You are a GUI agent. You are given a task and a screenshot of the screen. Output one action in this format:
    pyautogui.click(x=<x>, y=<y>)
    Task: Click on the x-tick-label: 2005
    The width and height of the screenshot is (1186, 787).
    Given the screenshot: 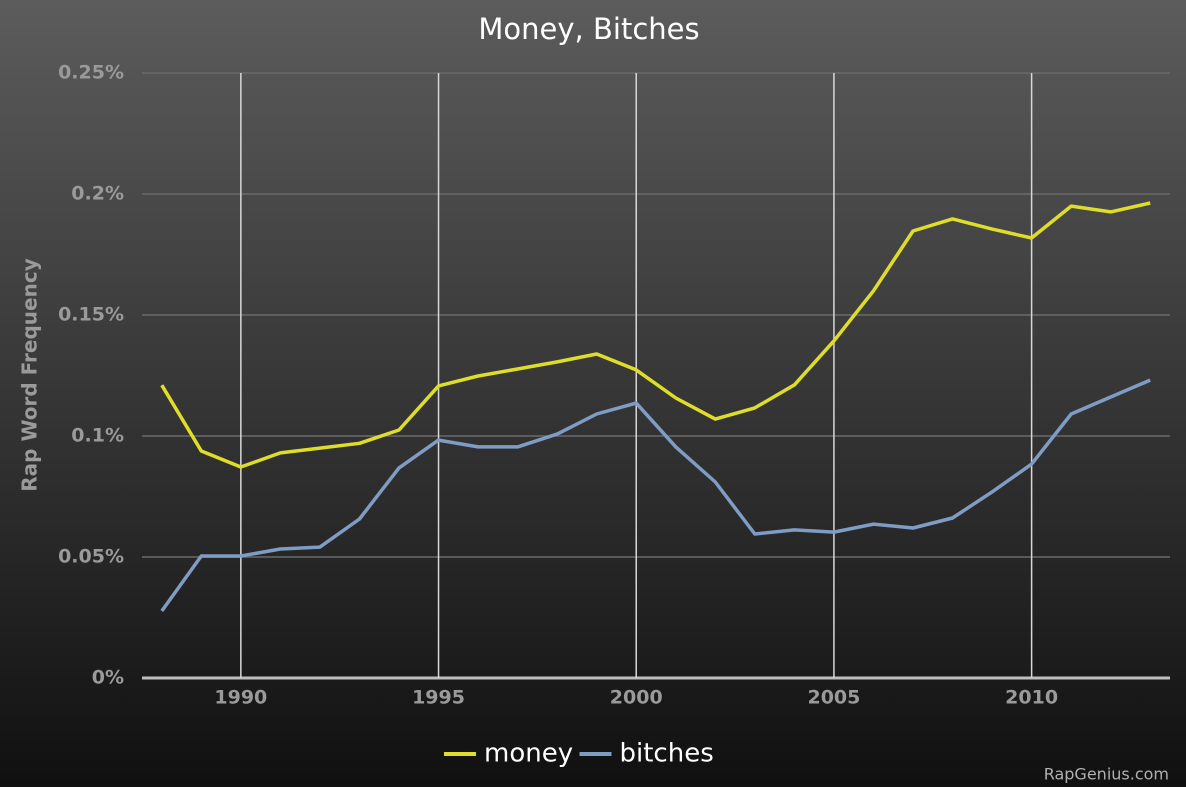 What is the action you would take?
    pyautogui.click(x=833, y=698)
    